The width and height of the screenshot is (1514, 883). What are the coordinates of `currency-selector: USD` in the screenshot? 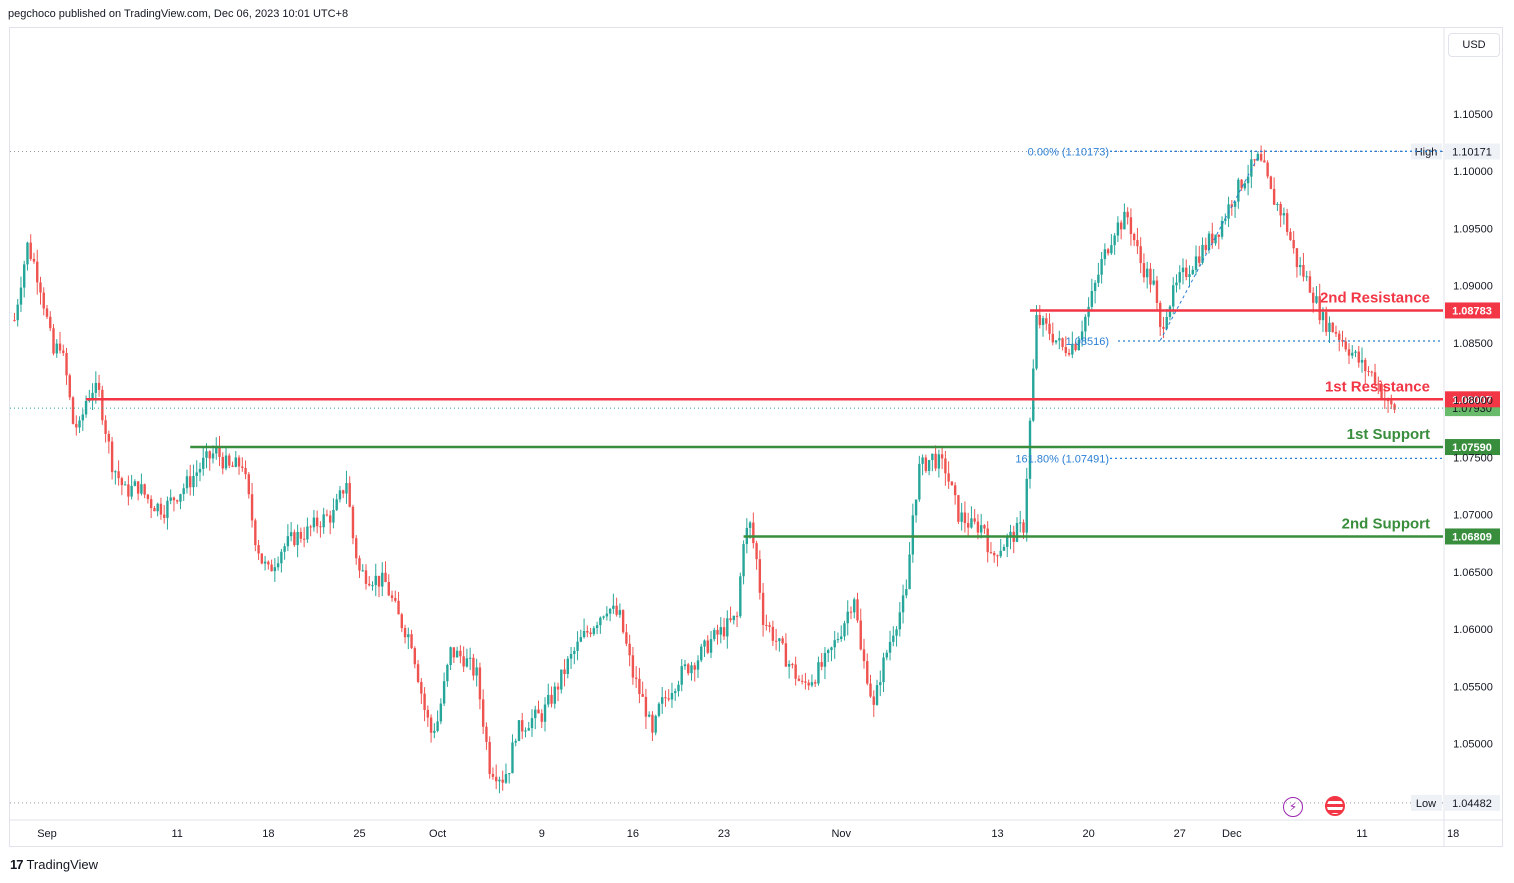 It's located at (1474, 45).